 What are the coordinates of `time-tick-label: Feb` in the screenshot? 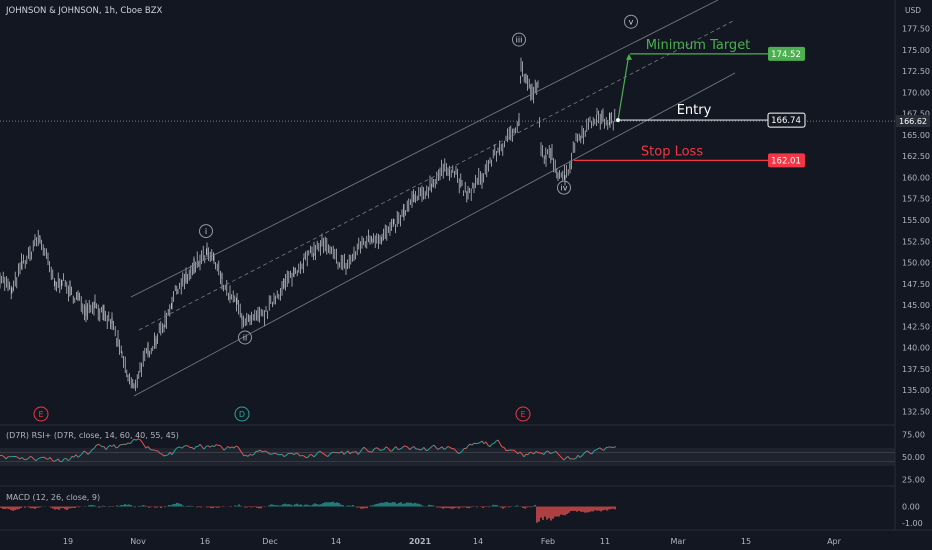 It's located at (548, 541).